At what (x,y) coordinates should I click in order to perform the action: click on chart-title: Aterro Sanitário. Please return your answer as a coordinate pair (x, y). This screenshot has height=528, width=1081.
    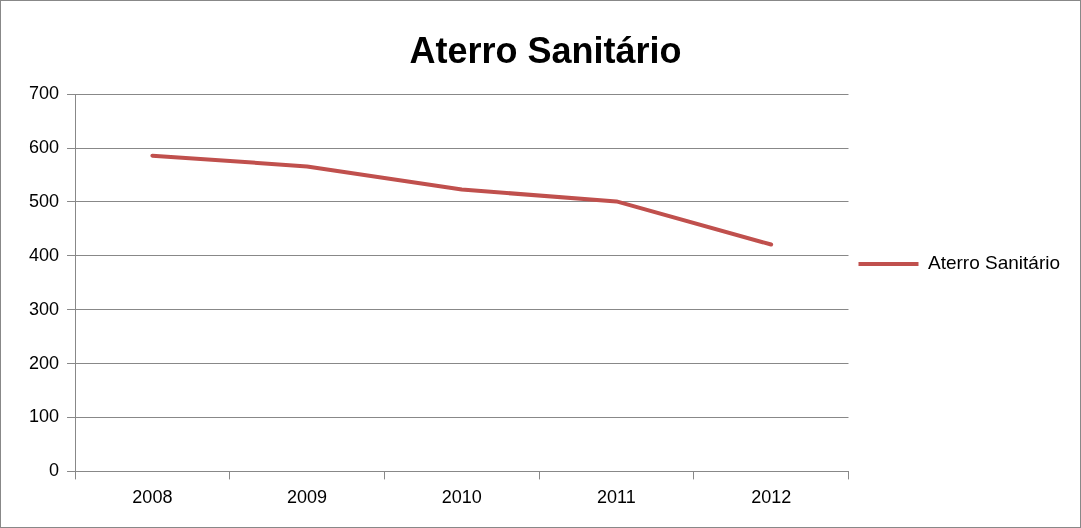
    Looking at the image, I should click on (545, 50).